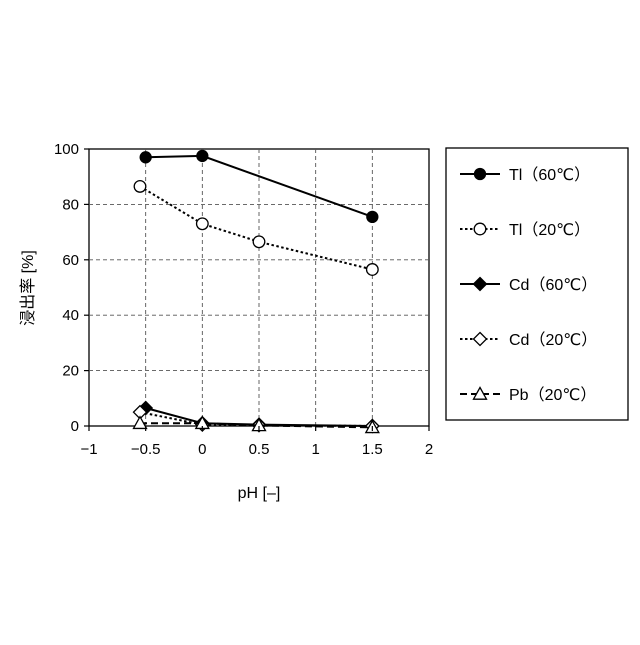  I want to click on x-tick-label: 1, so click(315, 449).